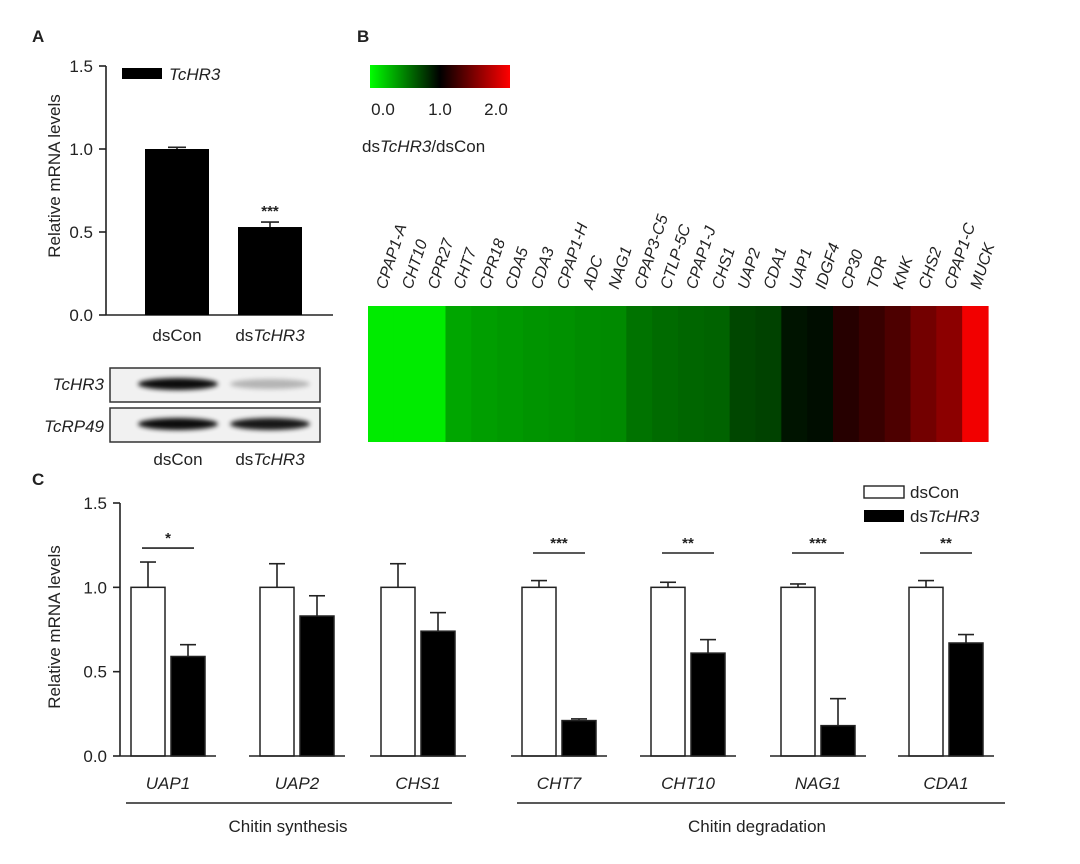 The image size is (1080, 864). Describe the element at coordinates (794, 374) in the screenshot. I see `heatmap-cell-uap1` at that location.